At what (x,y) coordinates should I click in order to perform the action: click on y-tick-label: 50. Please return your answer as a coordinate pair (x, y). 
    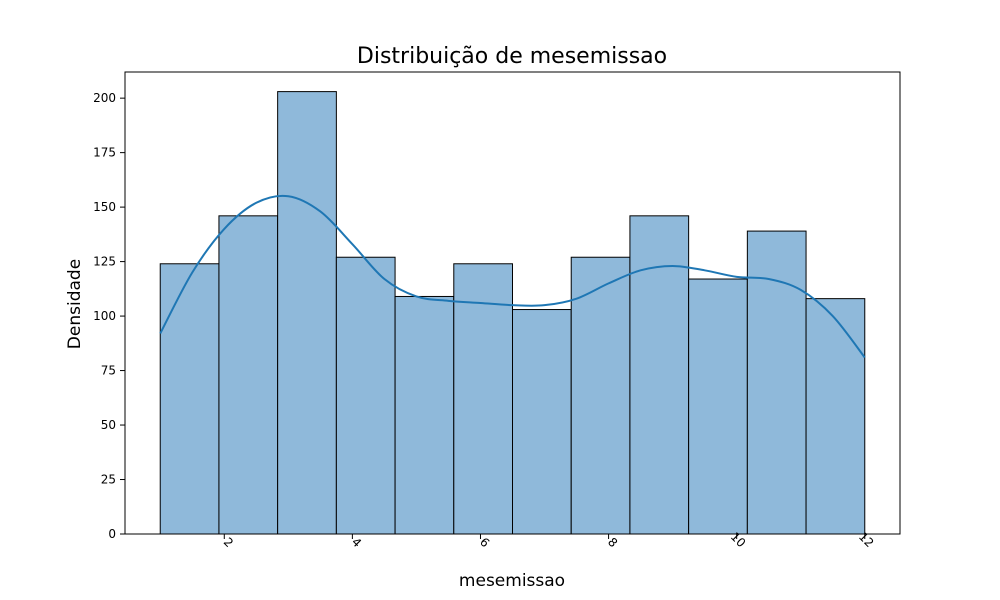
    Looking at the image, I should click on (108, 425).